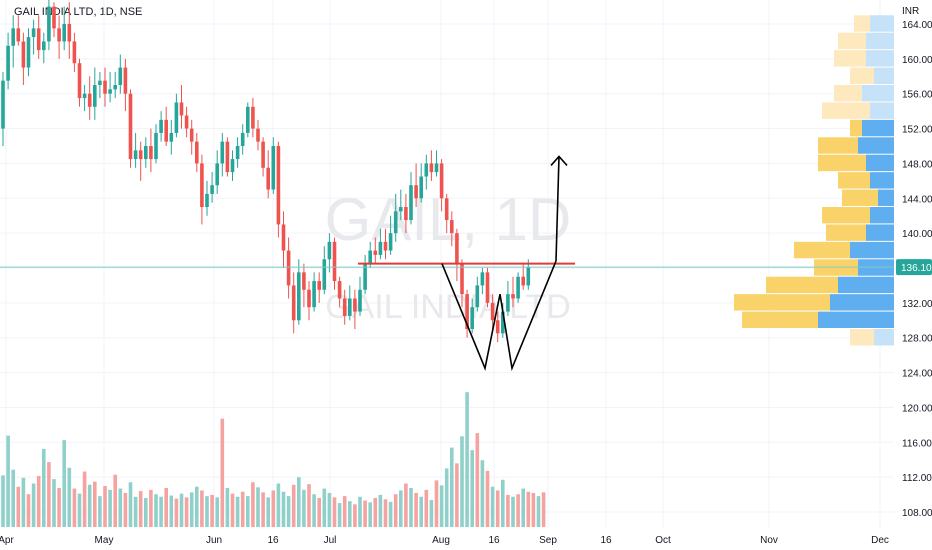 Image resolution: width=932 pixels, height=550 pixels. Describe the element at coordinates (559, 160) in the screenshot. I see `arrow-head` at that location.